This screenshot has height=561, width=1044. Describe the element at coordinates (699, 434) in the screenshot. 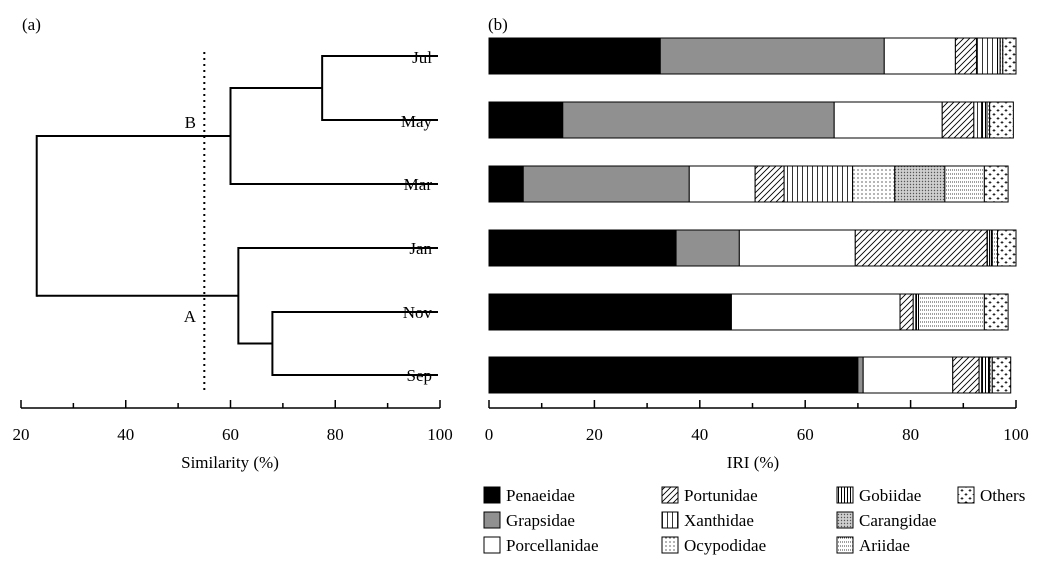

I see `iri-tick-label-40: 40` at that location.